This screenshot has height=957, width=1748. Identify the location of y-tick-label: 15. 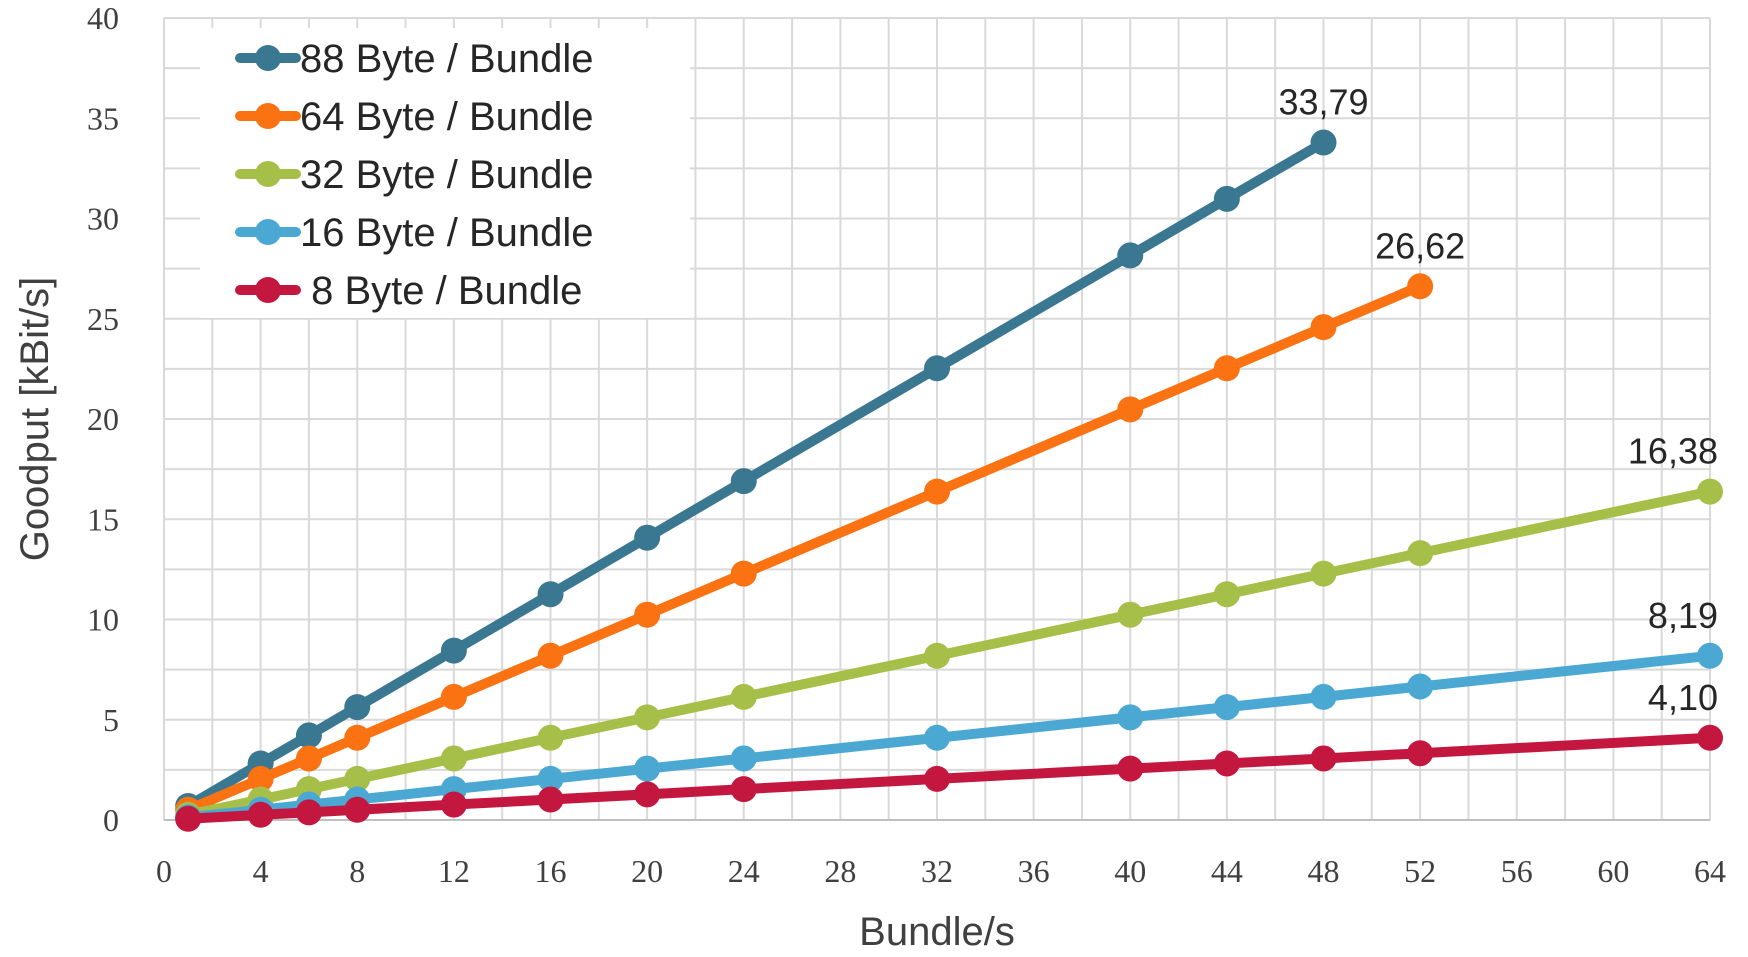
(103, 519).